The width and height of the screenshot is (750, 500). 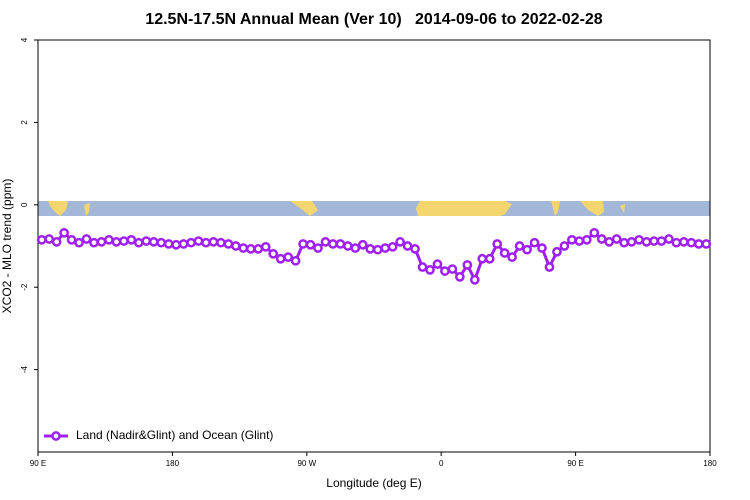 What do you see at coordinates (24, 204) in the screenshot?
I see `y-tick-label: 0` at bounding box center [24, 204].